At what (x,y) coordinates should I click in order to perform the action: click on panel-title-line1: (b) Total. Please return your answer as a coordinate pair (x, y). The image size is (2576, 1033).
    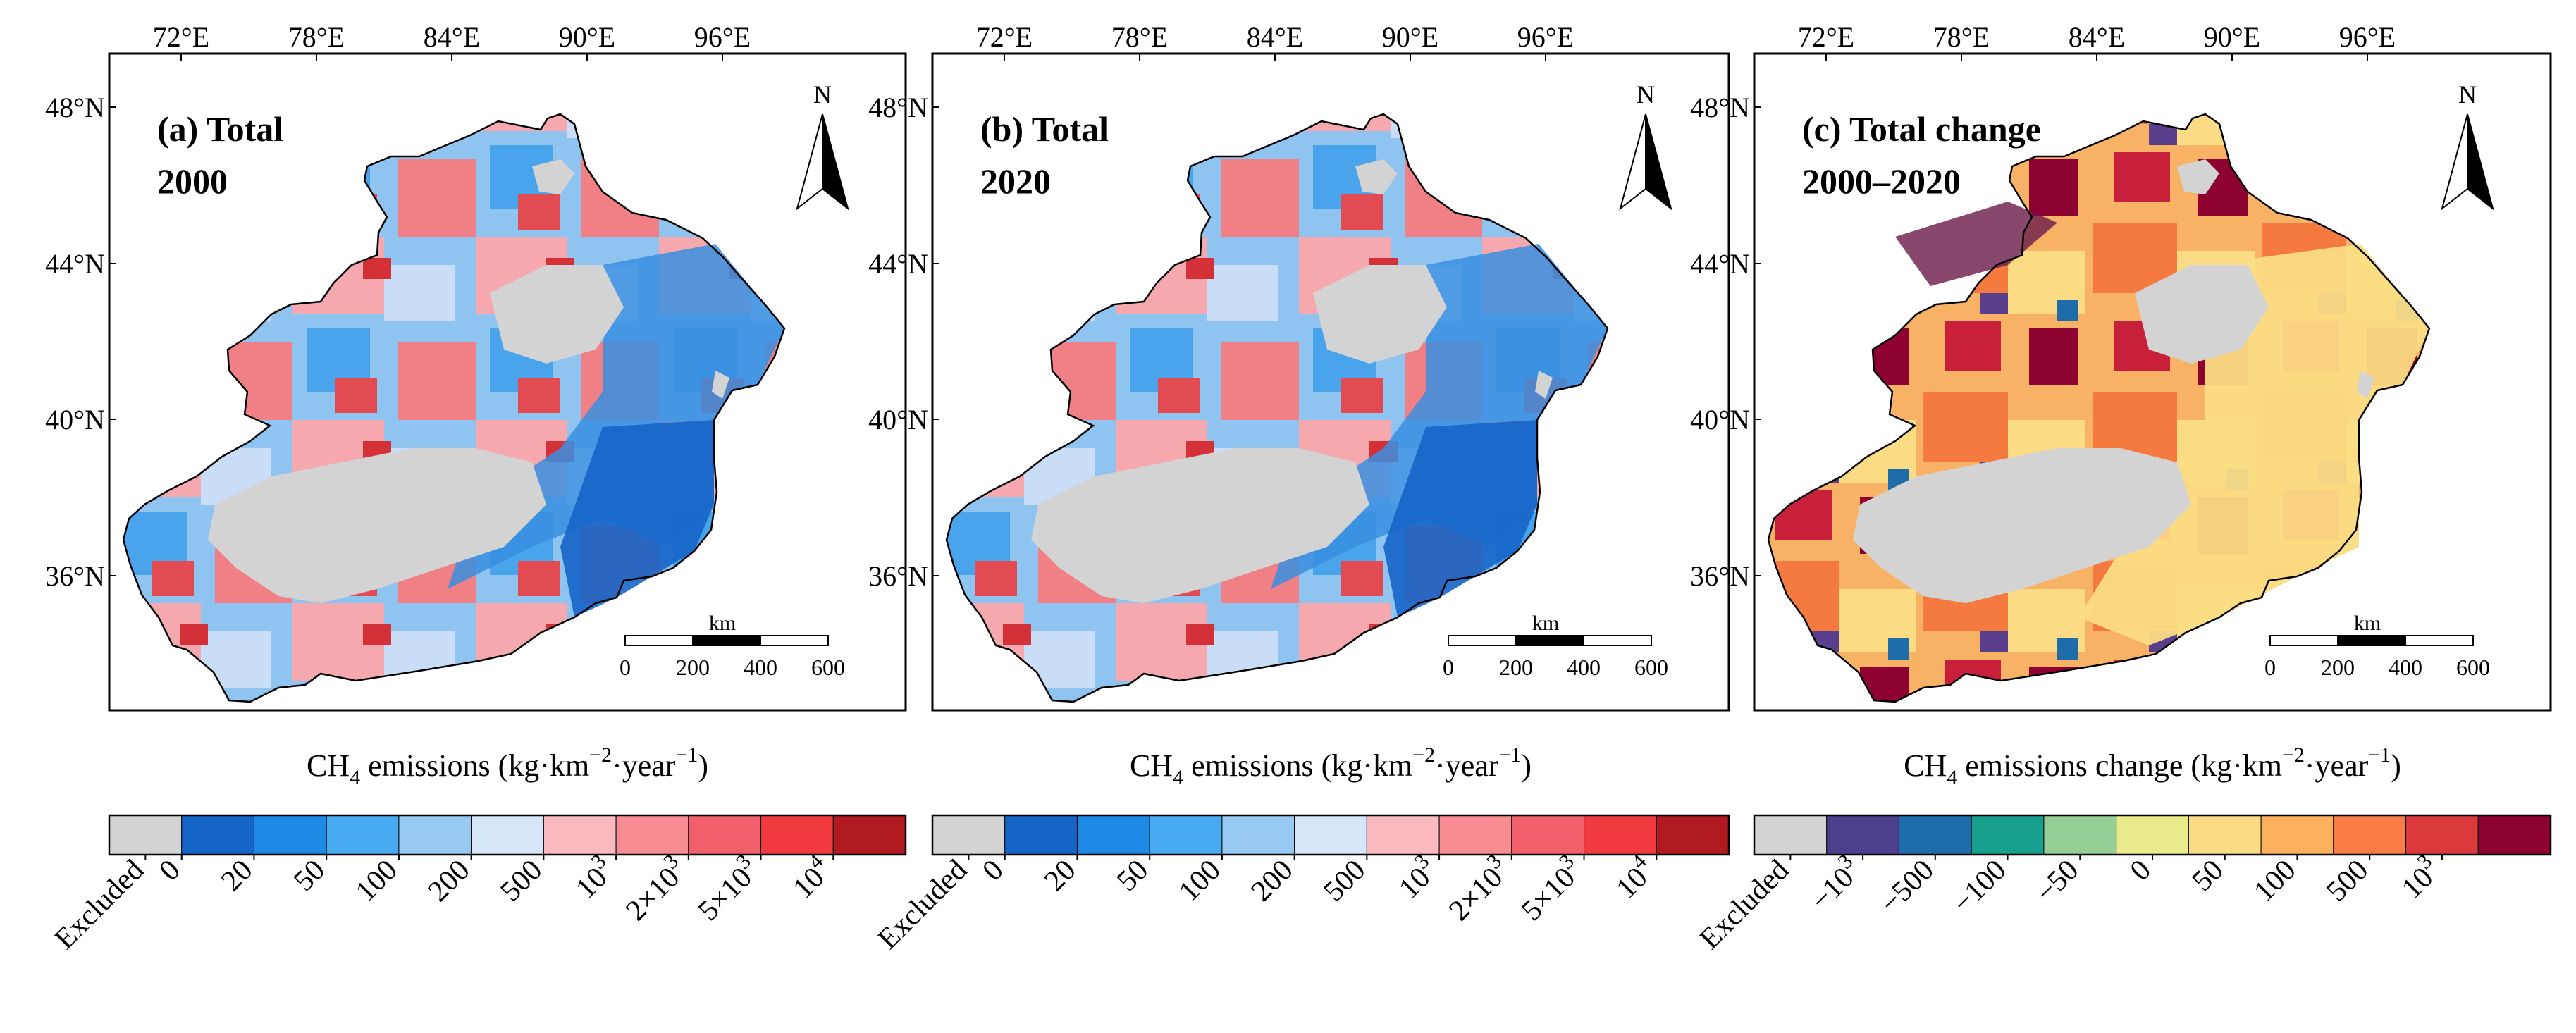
    Looking at the image, I should click on (1044, 129).